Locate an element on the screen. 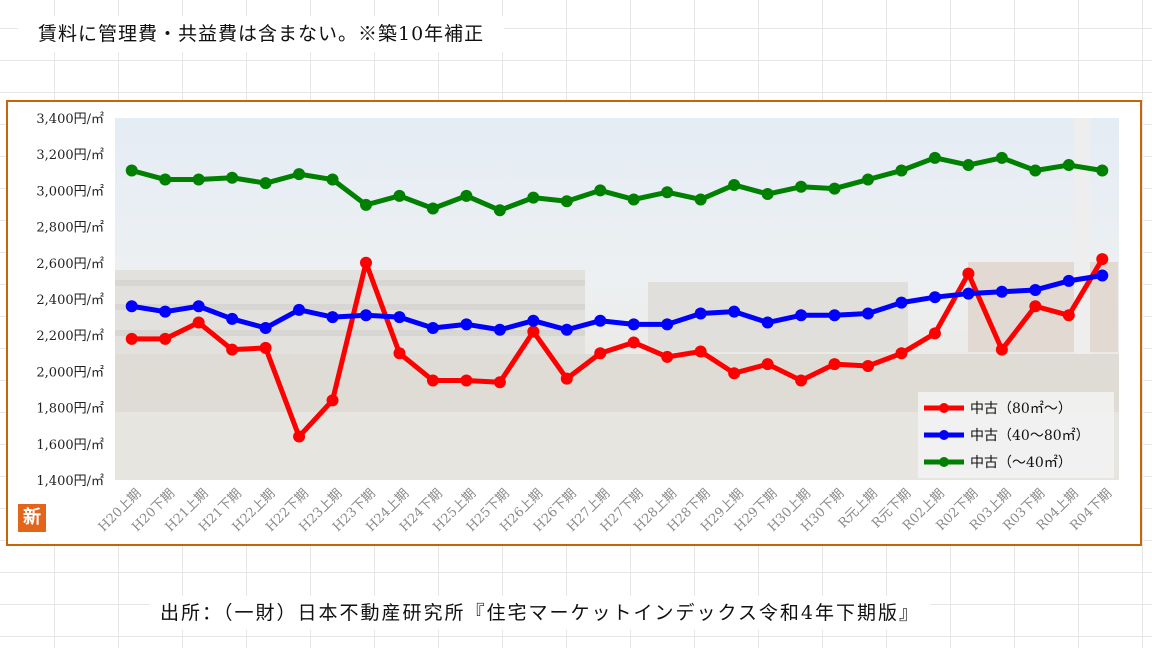  y-tick-label: 1,800円/㎡ is located at coordinates (70, 409).